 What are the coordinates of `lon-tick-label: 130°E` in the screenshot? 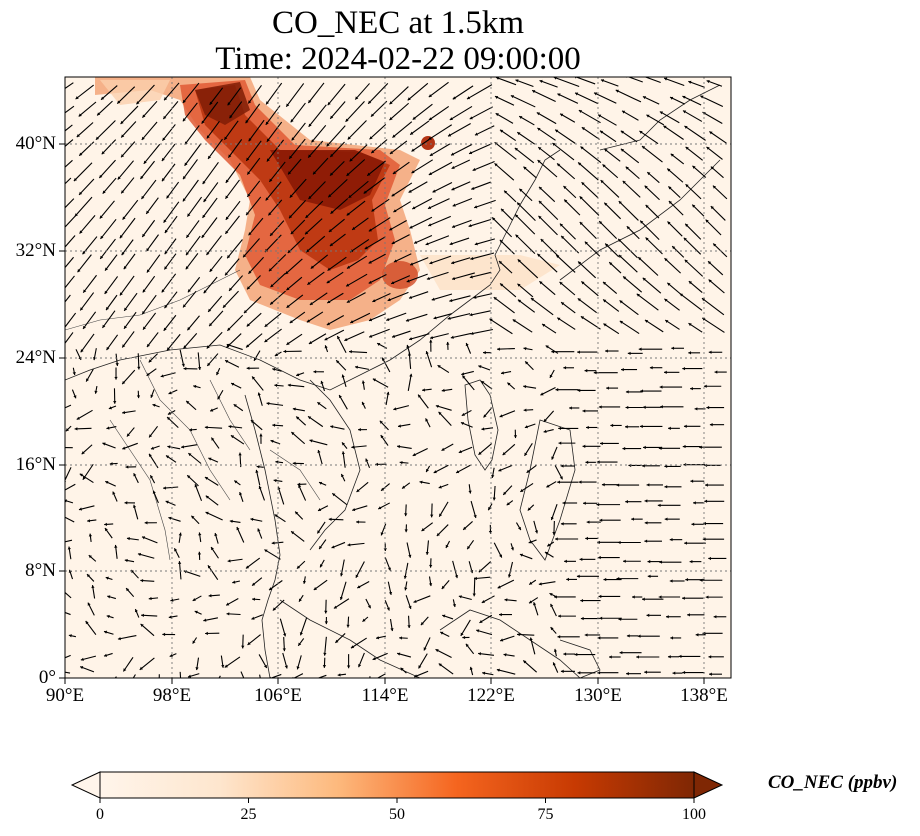 It's located at (598, 695).